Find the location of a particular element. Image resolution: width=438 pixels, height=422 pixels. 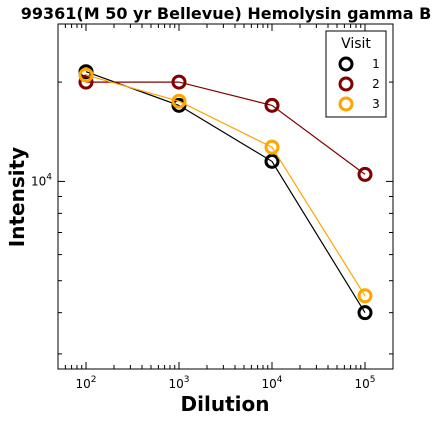

y-tick-label: 104 is located at coordinates (41, 180).